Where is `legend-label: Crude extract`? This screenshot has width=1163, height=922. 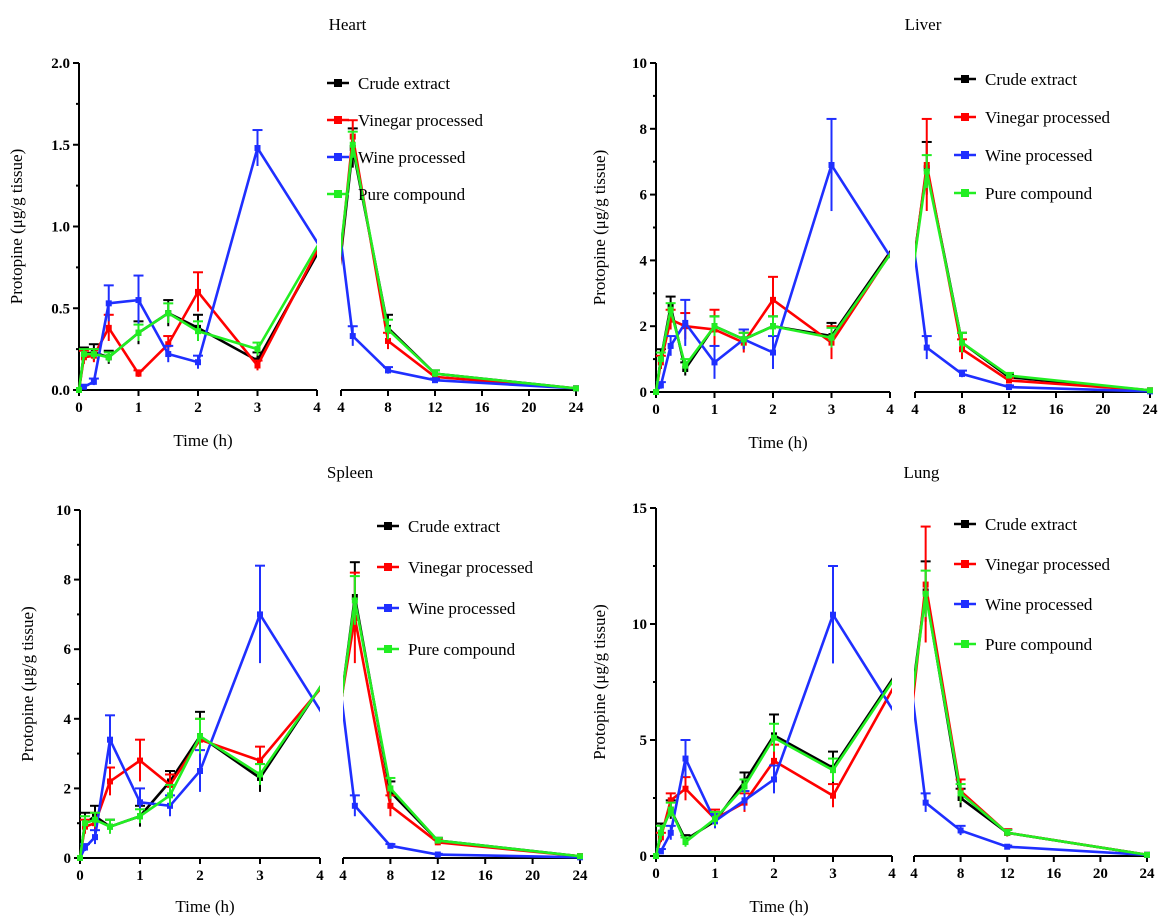
legend-label: Crude extract is located at coordinates (1031, 524).